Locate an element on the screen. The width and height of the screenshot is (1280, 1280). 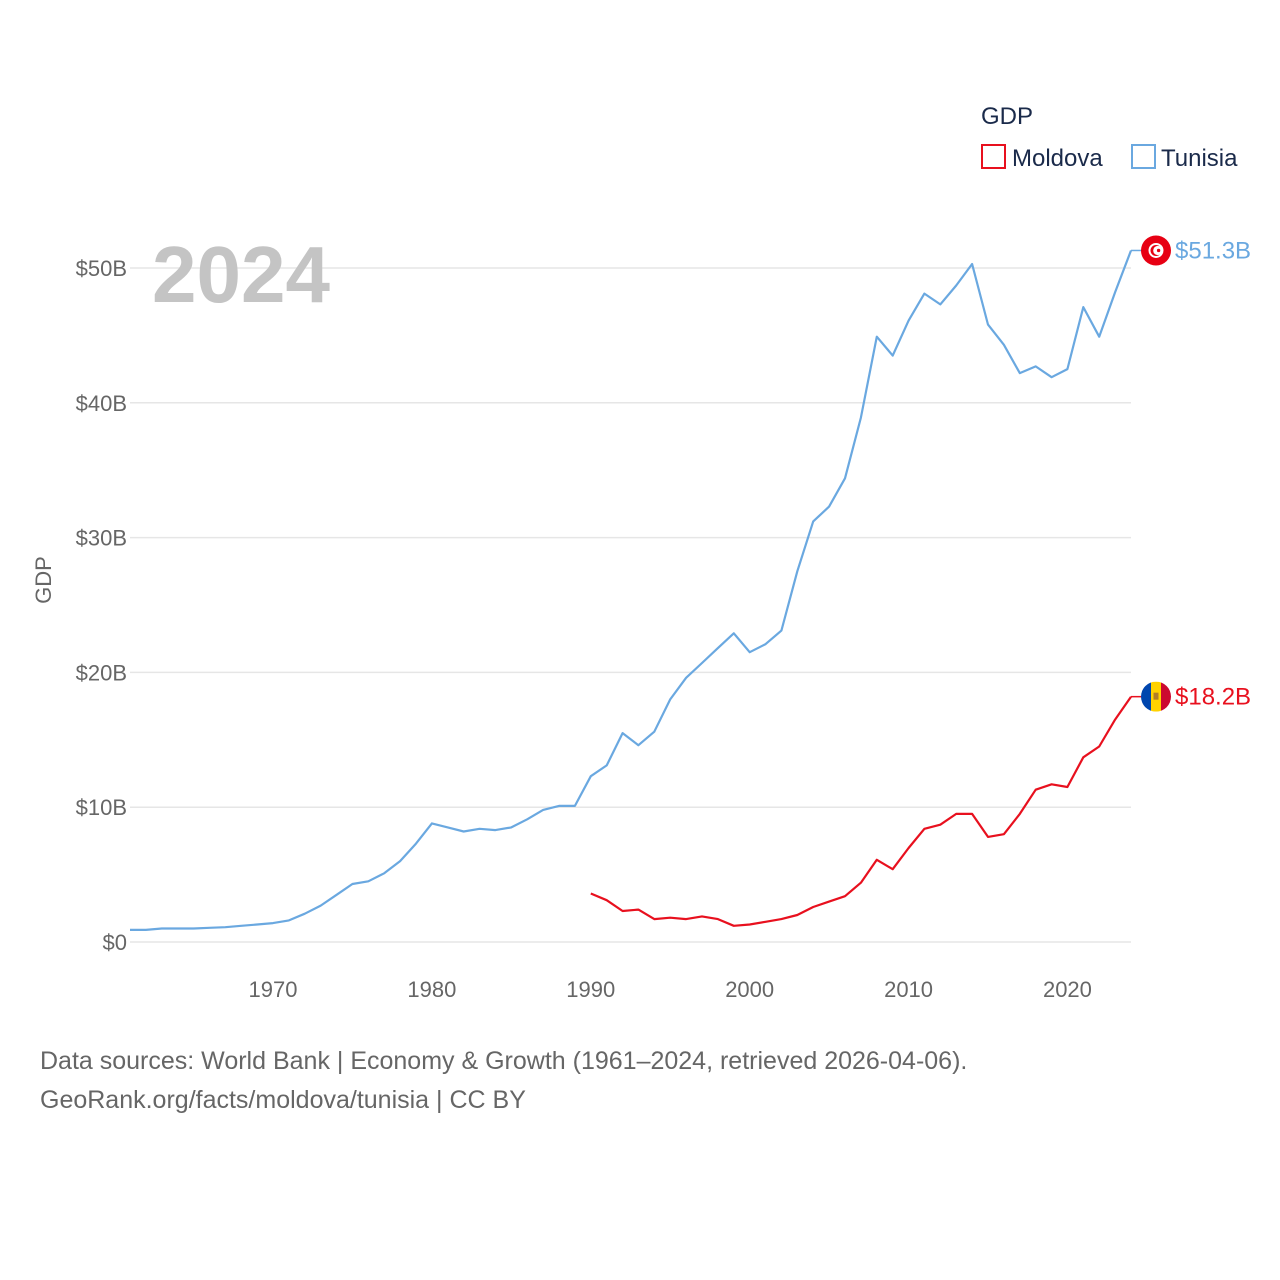
x-tick-label: 1970 is located at coordinates (273, 989).